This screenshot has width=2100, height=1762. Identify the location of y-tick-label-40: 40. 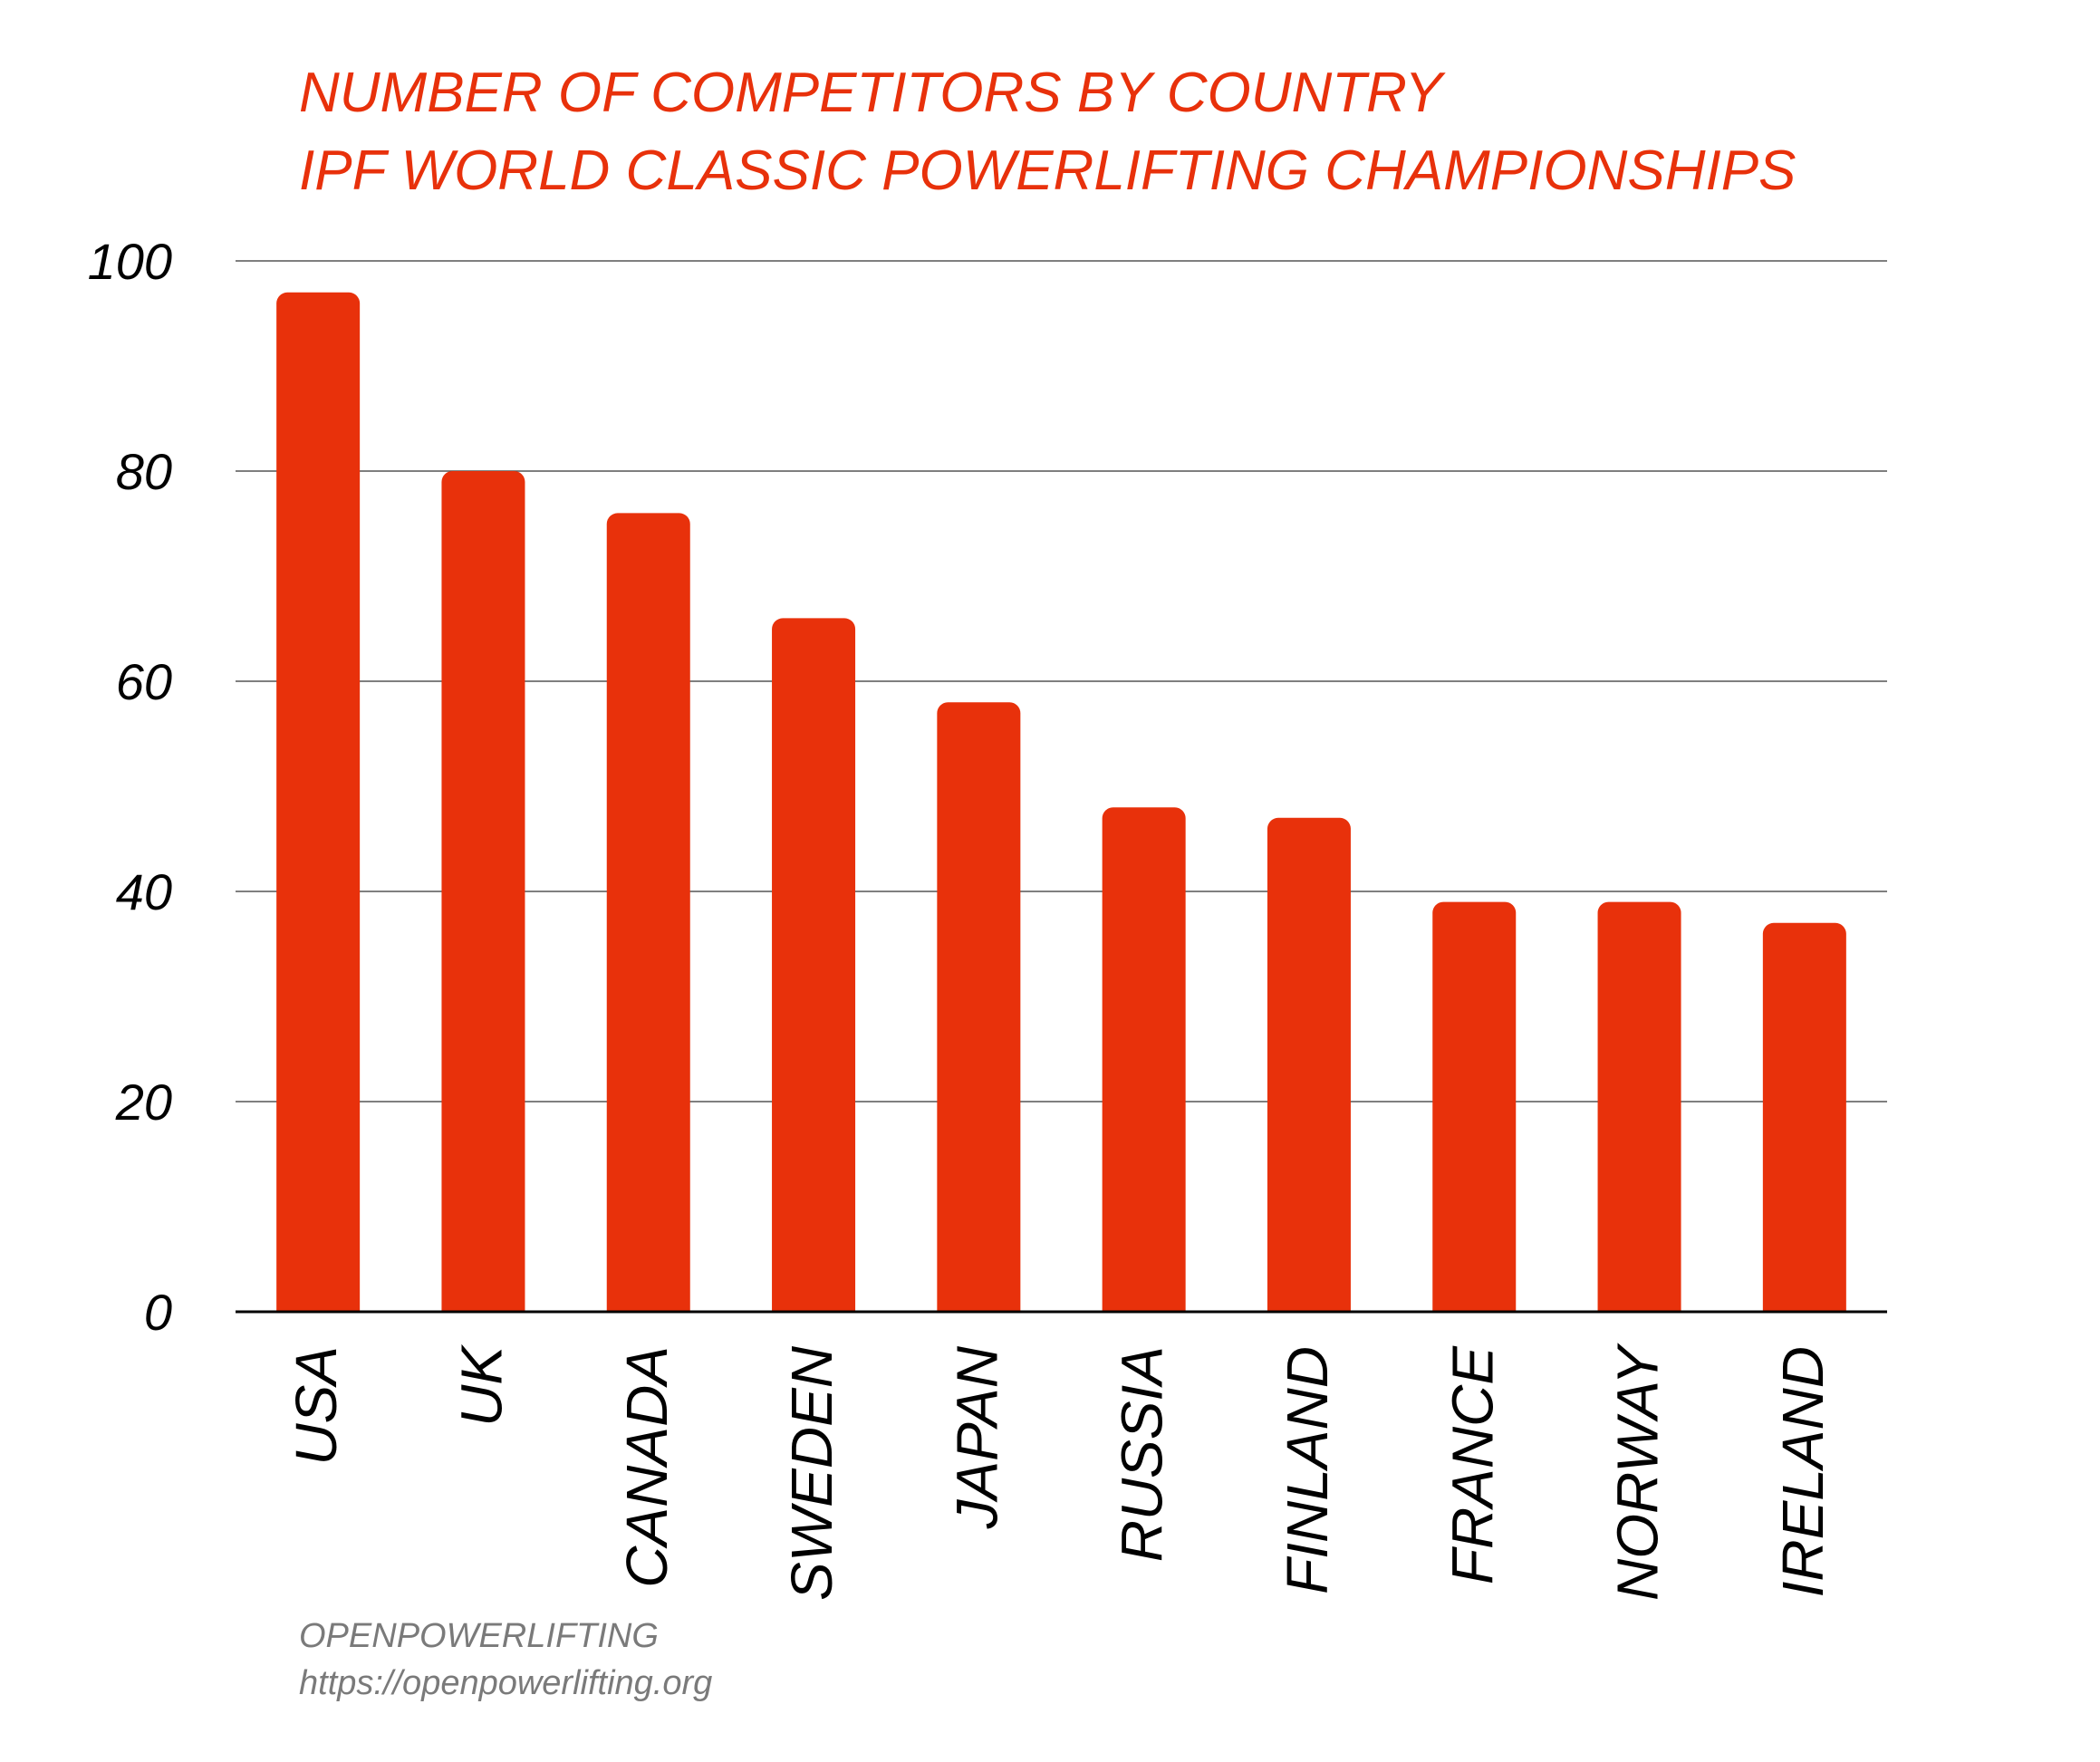
(144, 891).